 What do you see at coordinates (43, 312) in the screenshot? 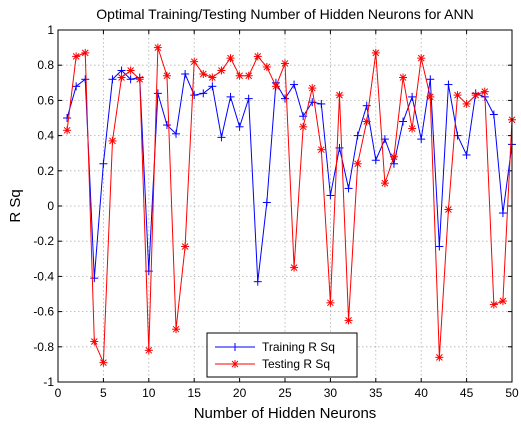
I see `y-tick-label: -0.6` at bounding box center [43, 312].